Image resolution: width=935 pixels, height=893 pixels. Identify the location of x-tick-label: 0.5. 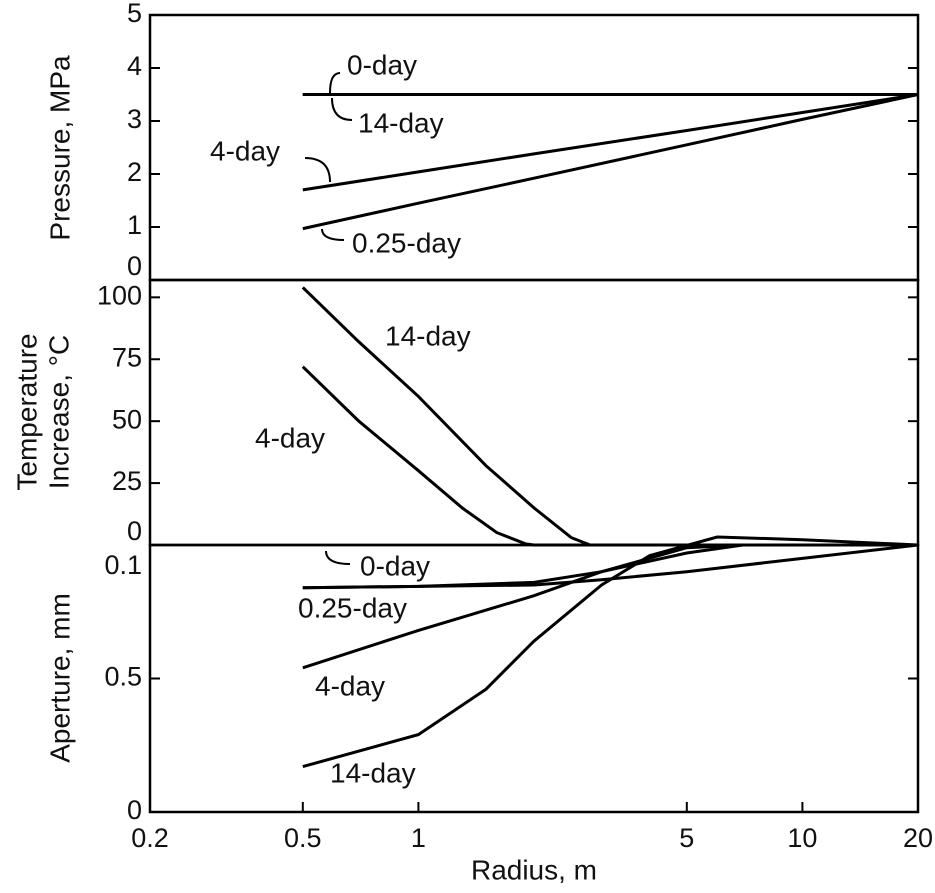
(303, 838).